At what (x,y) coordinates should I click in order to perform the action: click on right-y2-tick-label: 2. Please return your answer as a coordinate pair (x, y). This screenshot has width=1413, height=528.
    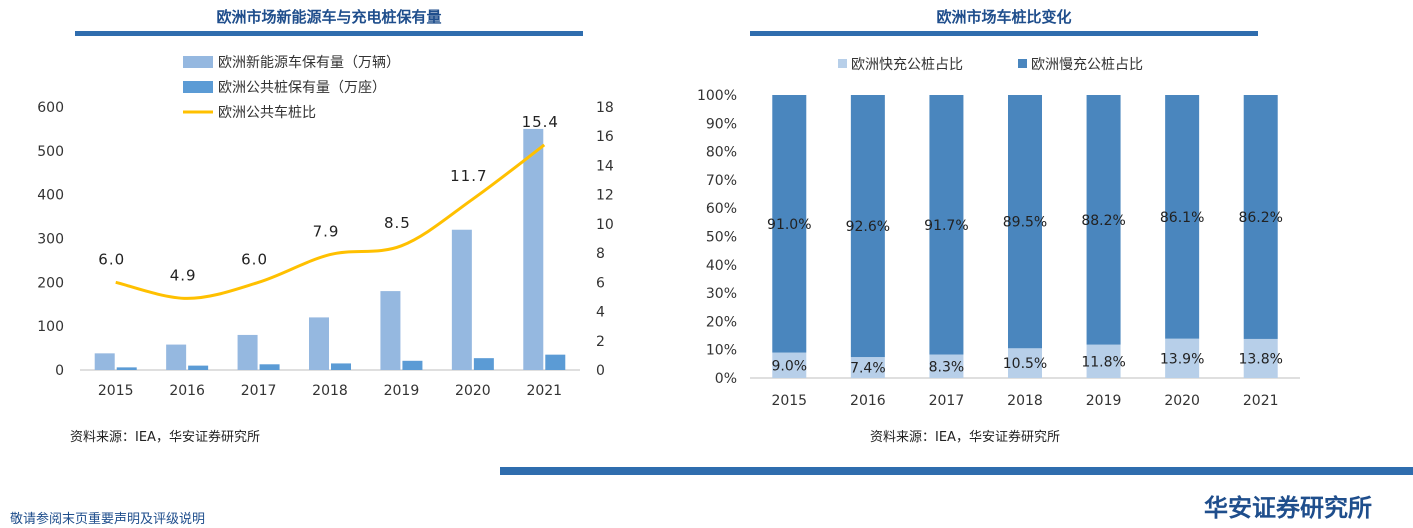
    Looking at the image, I should click on (600, 342).